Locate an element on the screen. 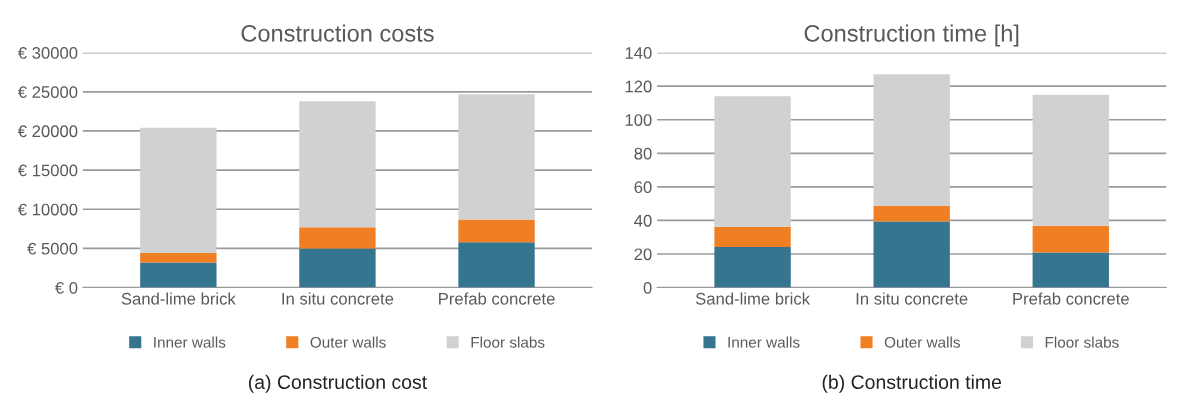  text: (b) Construction time is located at coordinates (912, 383).